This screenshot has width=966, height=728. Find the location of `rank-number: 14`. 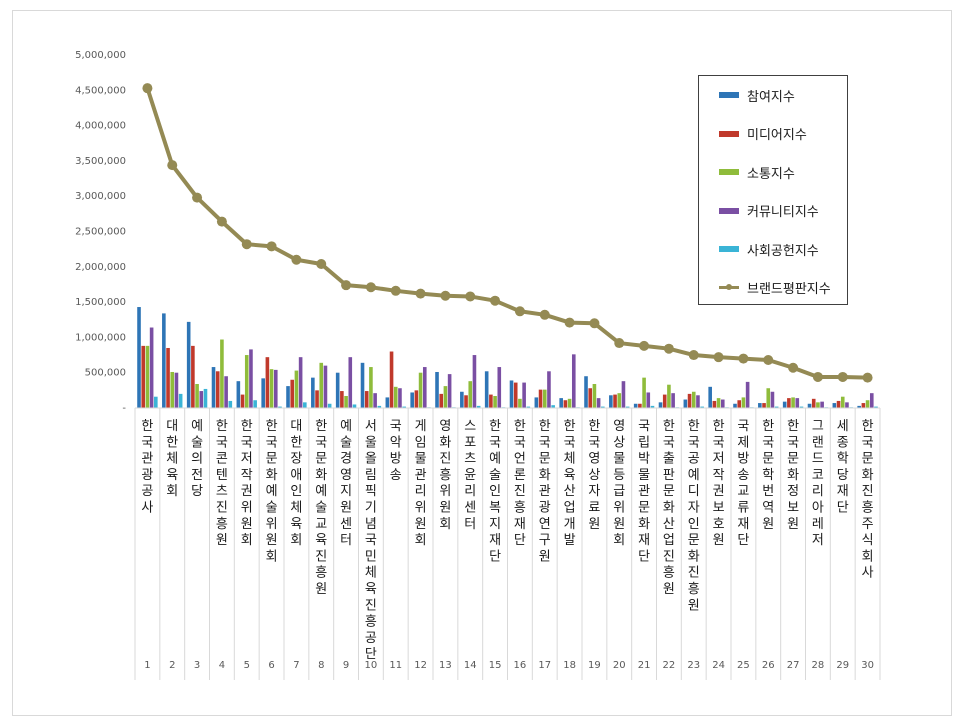

rank-number: 14 is located at coordinates (470, 665).